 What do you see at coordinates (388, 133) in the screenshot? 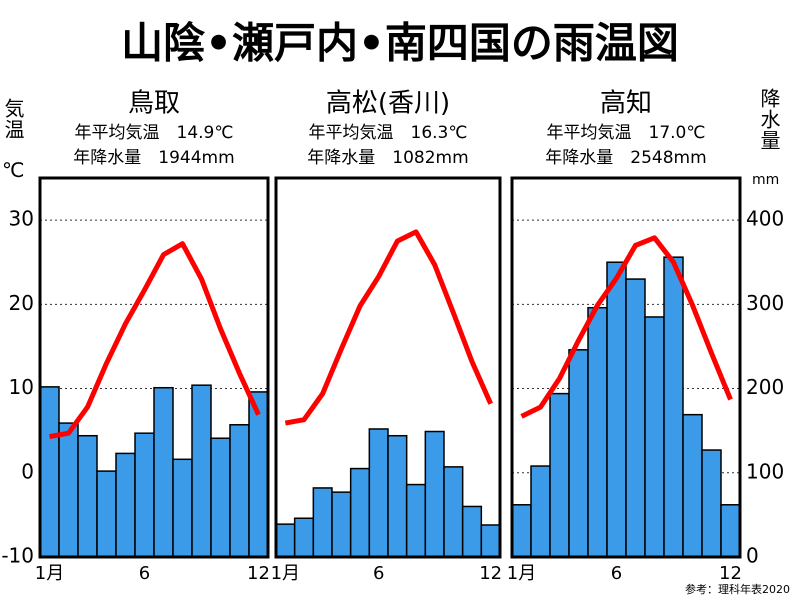
I see `panel-subtitle: 年平均気温 16.3℃` at bounding box center [388, 133].